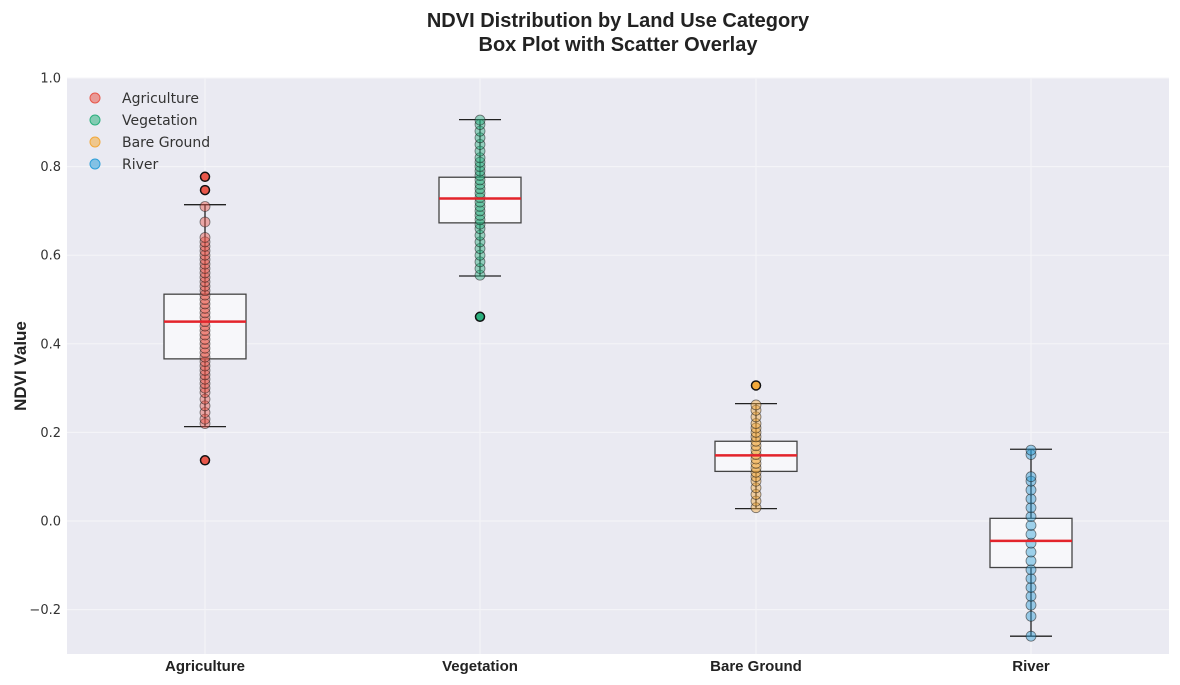 The height and width of the screenshot is (685, 1180). What do you see at coordinates (50, 433) in the screenshot?
I see `y-tick-label: 0.2` at bounding box center [50, 433].